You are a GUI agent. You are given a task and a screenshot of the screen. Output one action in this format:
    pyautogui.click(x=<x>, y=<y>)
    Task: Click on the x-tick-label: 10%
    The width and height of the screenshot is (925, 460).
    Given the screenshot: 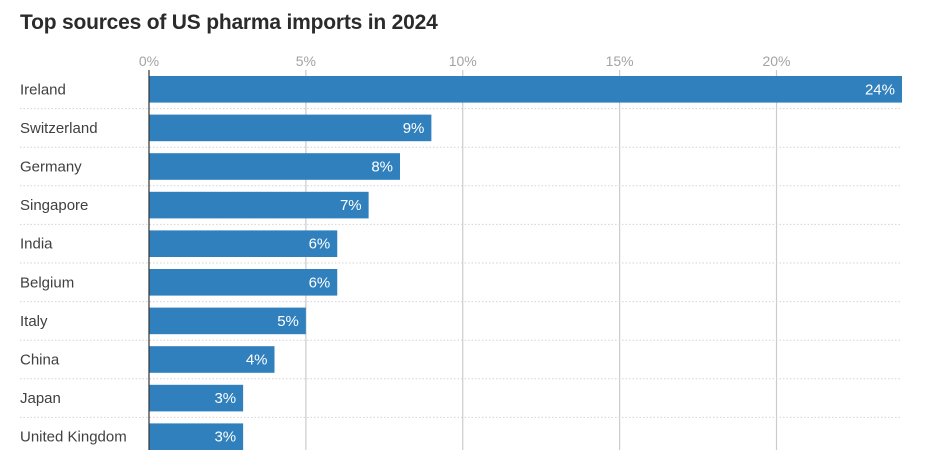 What is the action you would take?
    pyautogui.click(x=463, y=61)
    